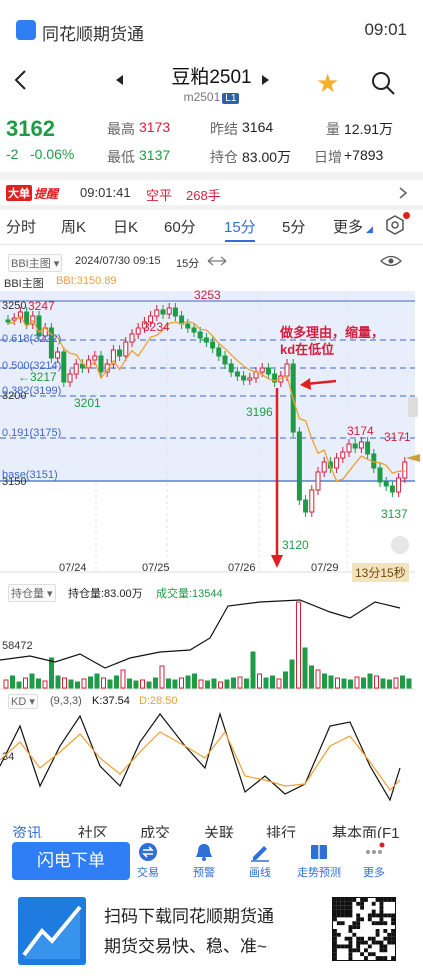 The height and width of the screenshot is (979, 423). I want to click on bottom-tab-ranking: 排行, so click(281, 831).